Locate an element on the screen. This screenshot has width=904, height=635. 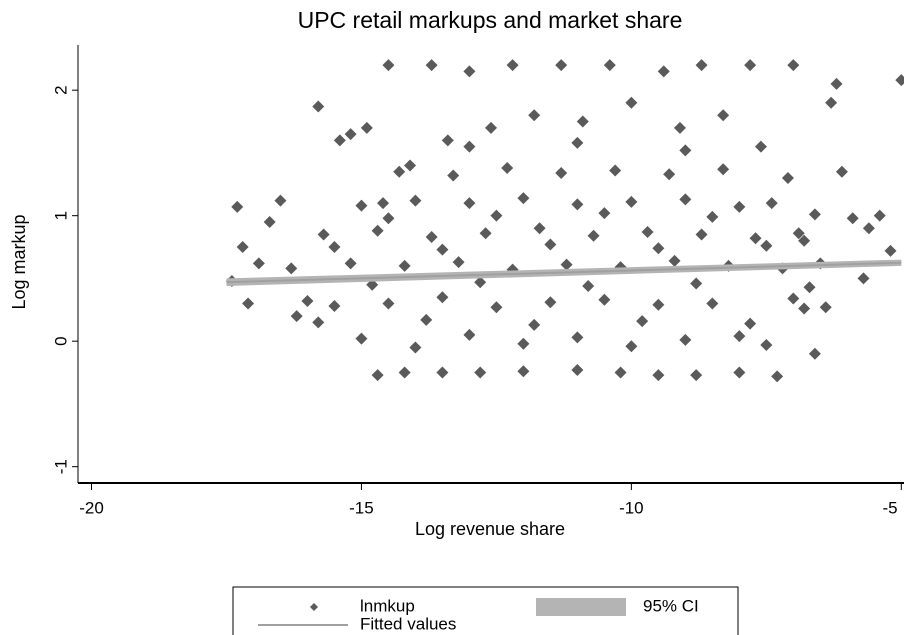
x-tick-label: -5 is located at coordinates (889, 507).